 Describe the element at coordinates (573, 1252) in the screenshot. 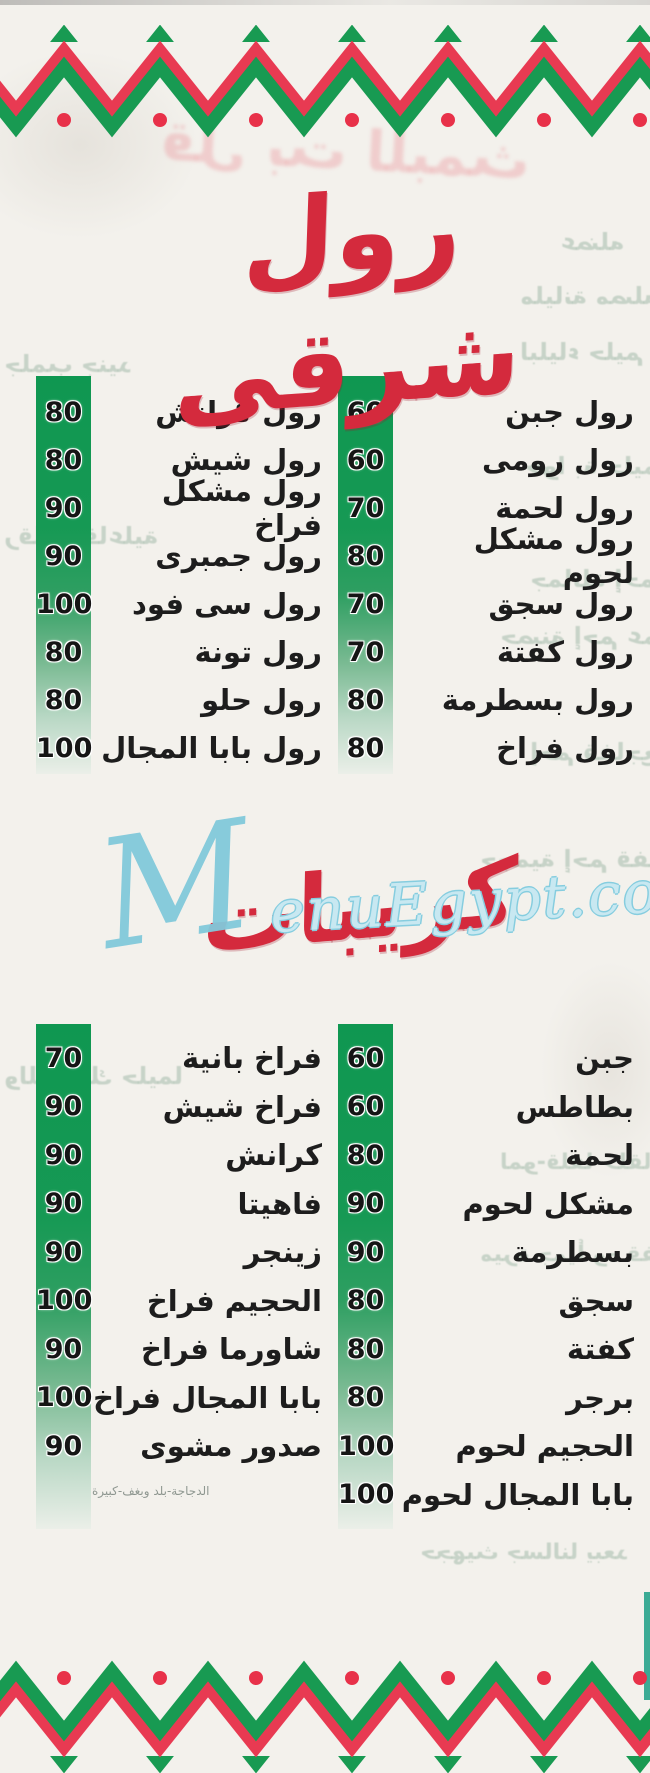

I see `item-name: بسطرمة` at that location.